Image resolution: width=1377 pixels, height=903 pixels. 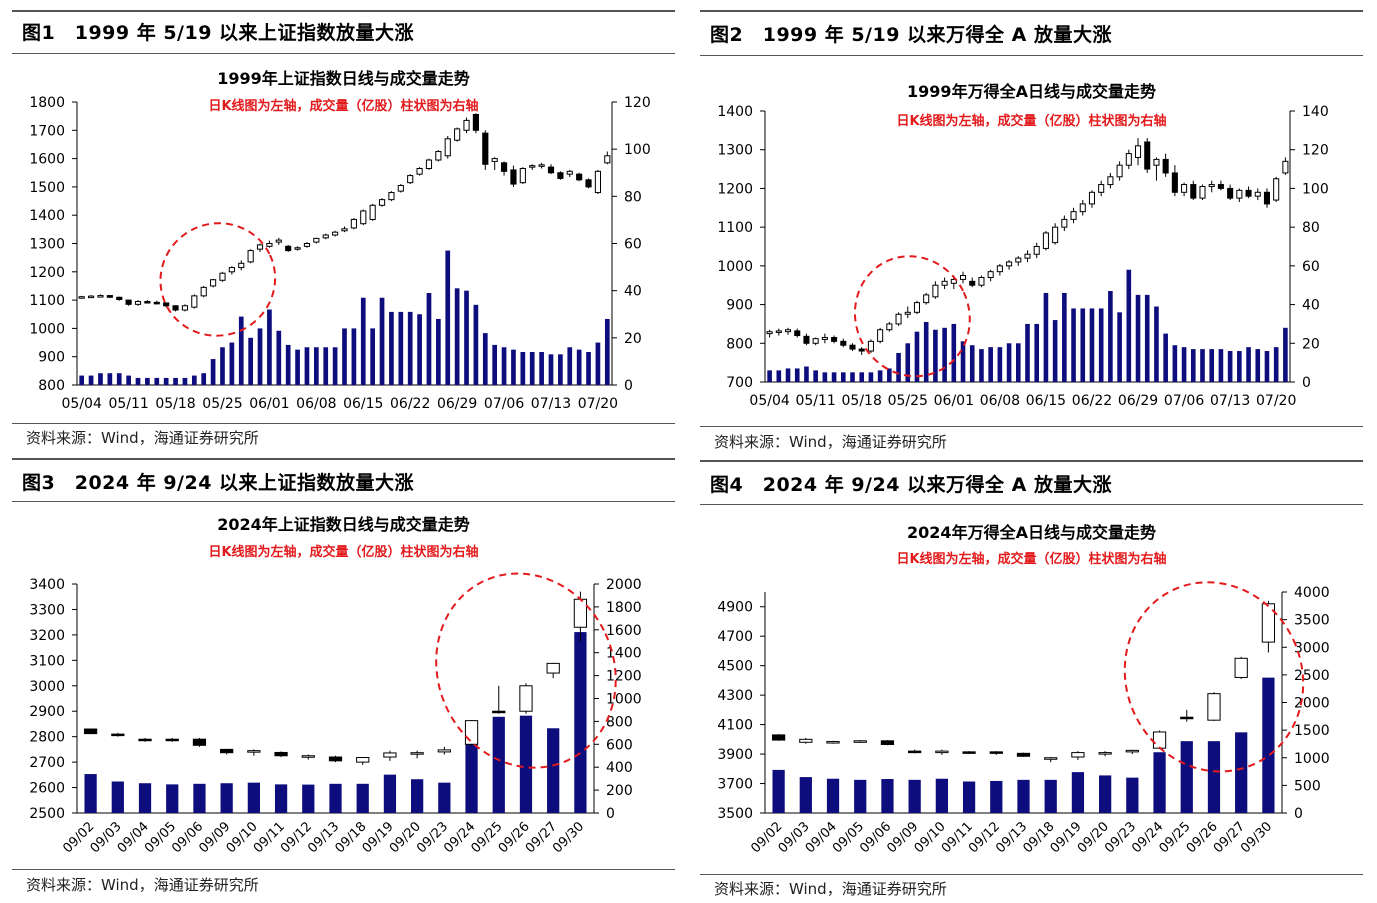 What do you see at coordinates (735, 267) in the screenshot?
I see `left-tick-label: 1000` at bounding box center [735, 267].